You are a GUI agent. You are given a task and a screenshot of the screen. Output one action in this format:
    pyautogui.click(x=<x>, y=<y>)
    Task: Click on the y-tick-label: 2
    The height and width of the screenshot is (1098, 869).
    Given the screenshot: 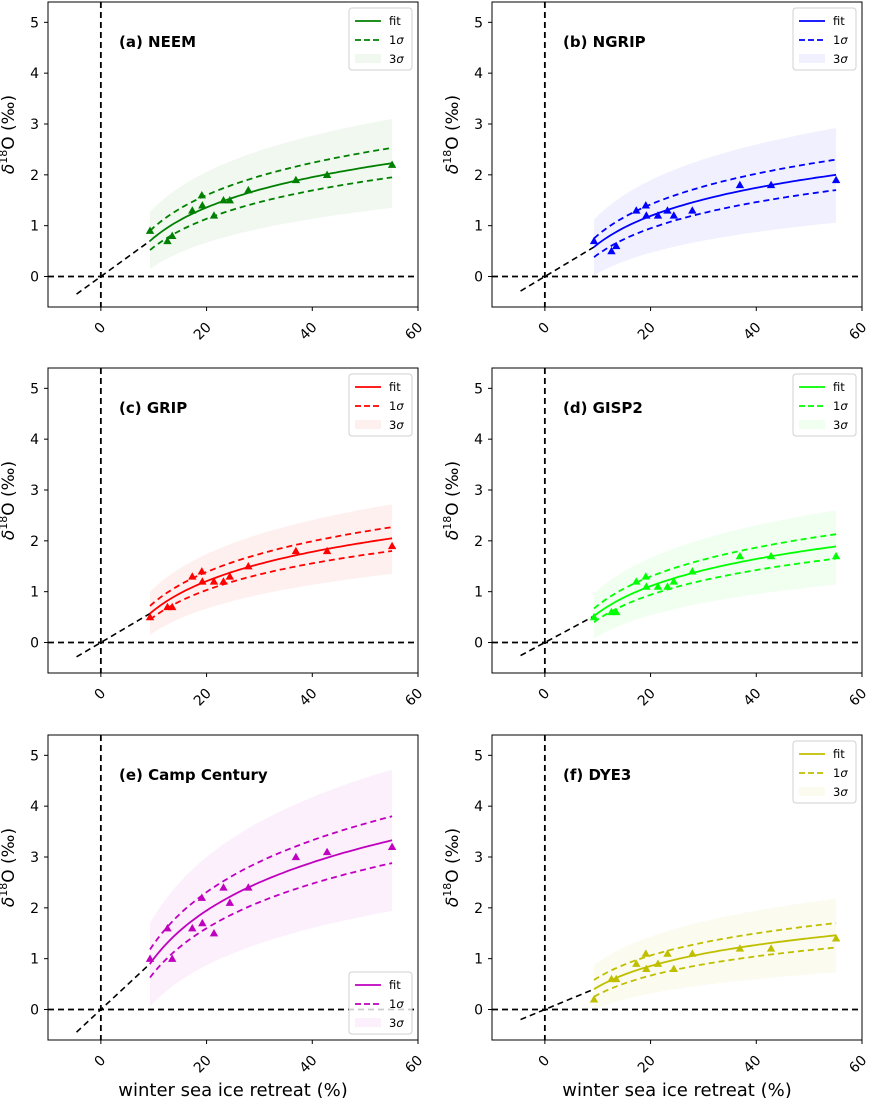 What is the action you would take?
    pyautogui.click(x=34, y=542)
    